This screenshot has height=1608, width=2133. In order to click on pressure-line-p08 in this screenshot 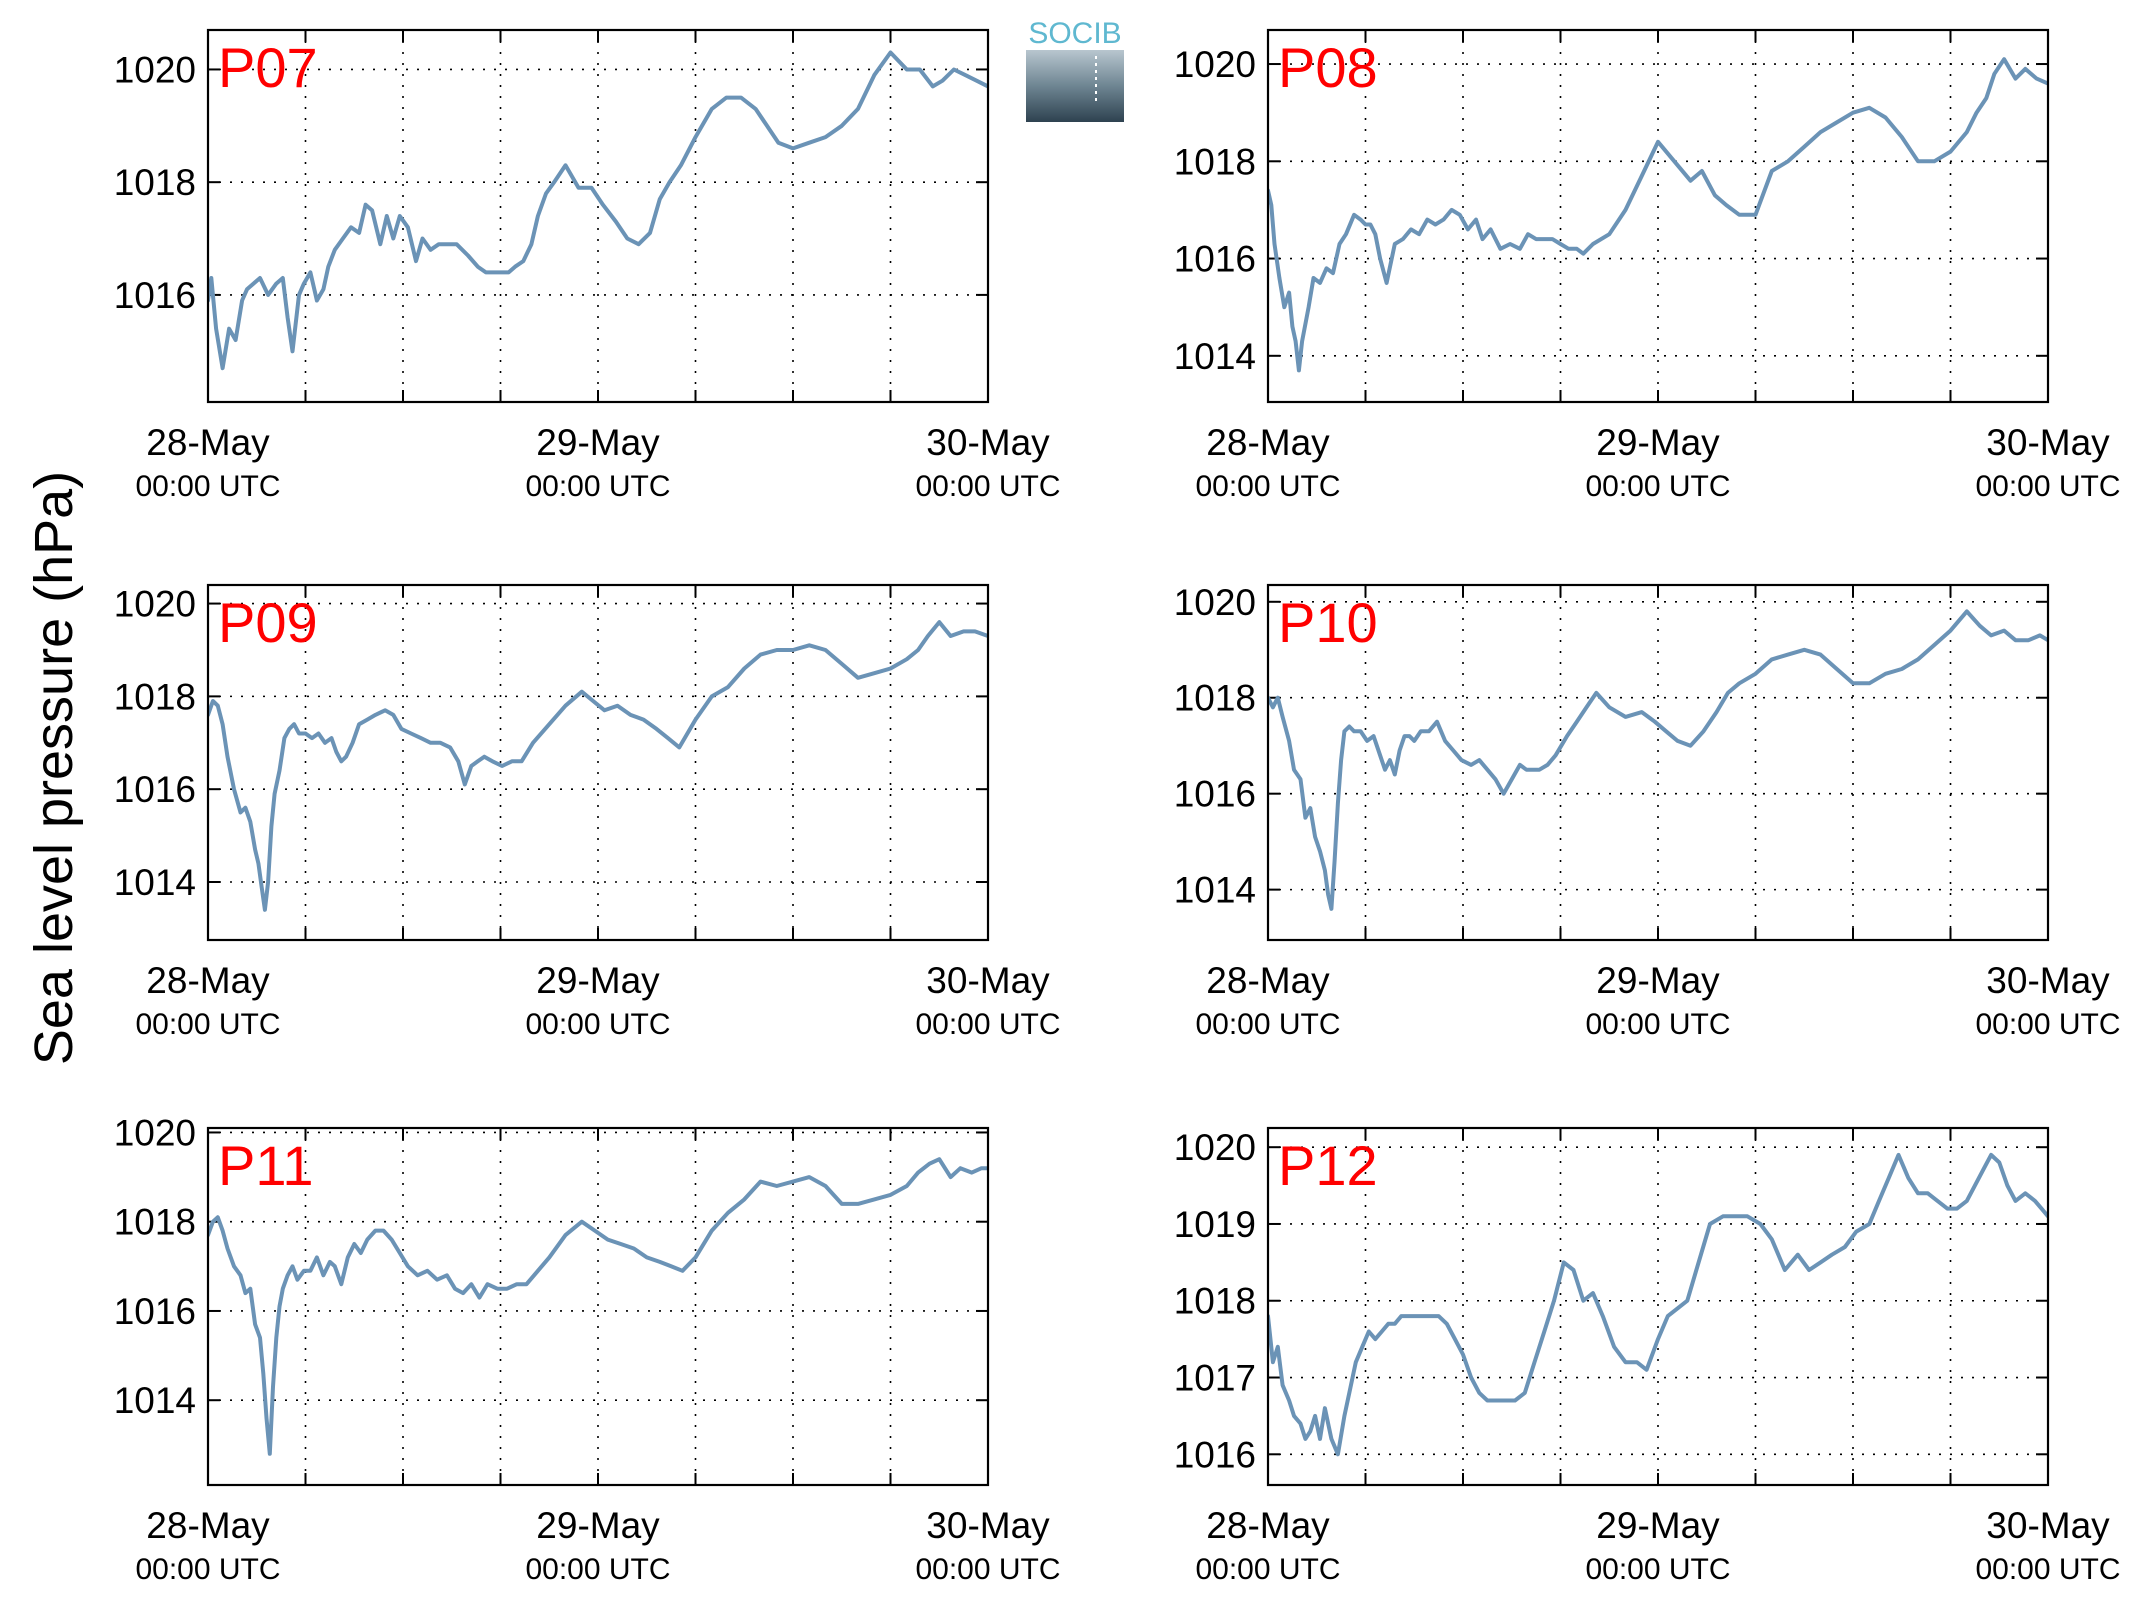, I will do `click(1658, 215)`.